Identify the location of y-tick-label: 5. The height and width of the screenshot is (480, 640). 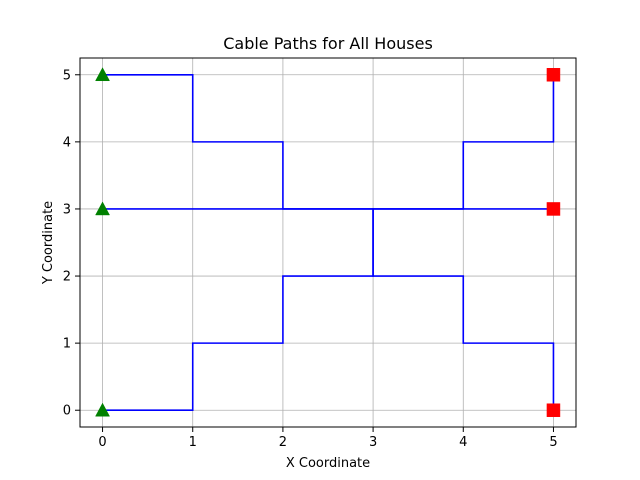
(67, 75).